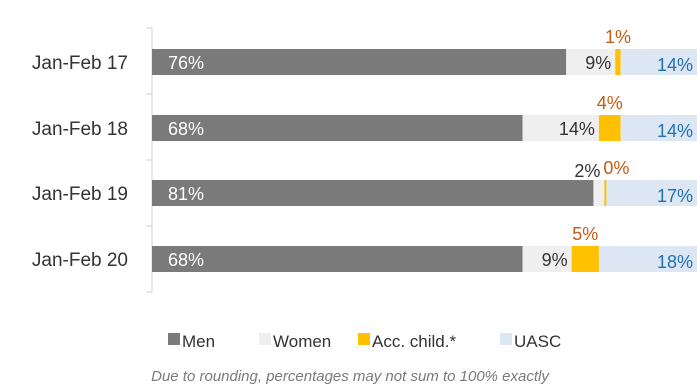 This screenshot has height=392, width=700. I want to click on legend-item-uasc: UASC, so click(530, 341).